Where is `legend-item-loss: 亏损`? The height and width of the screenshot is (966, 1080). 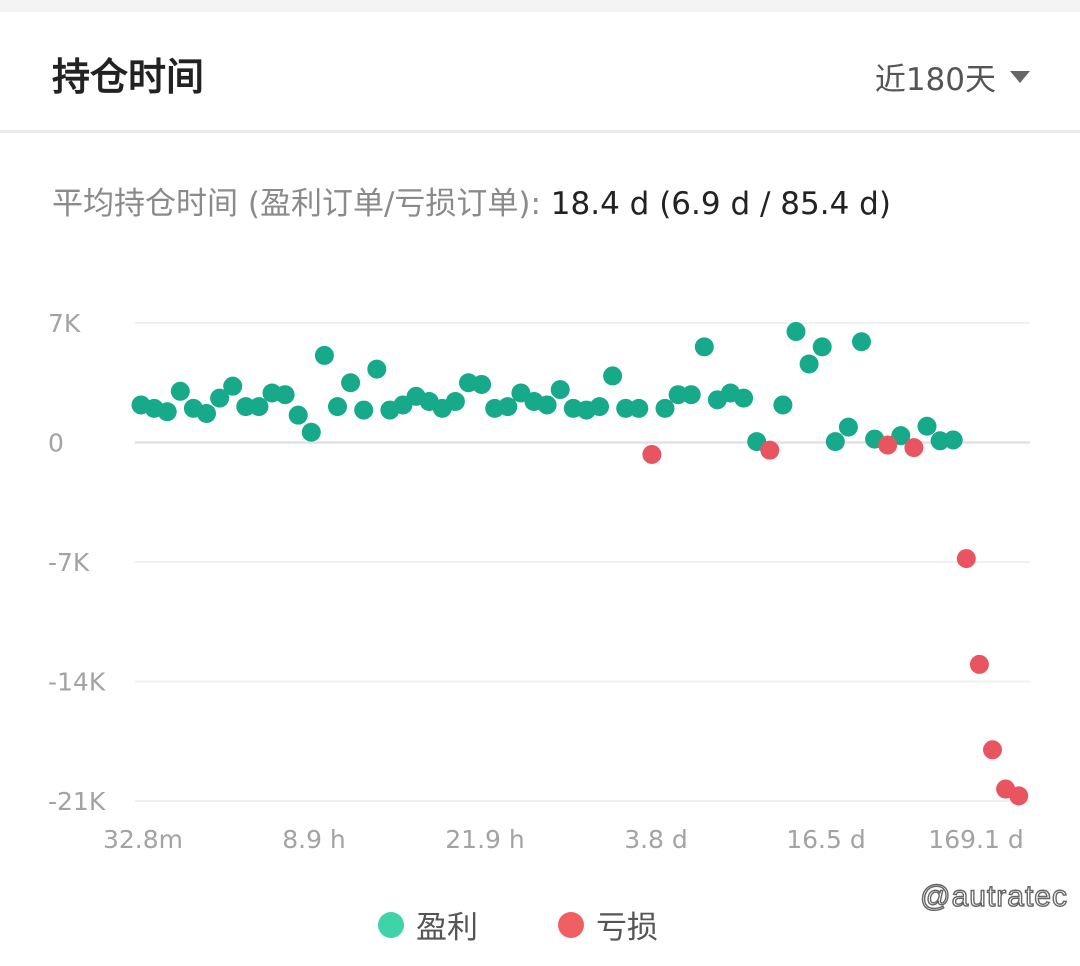
legend-item-loss: 亏损 is located at coordinates (608, 924).